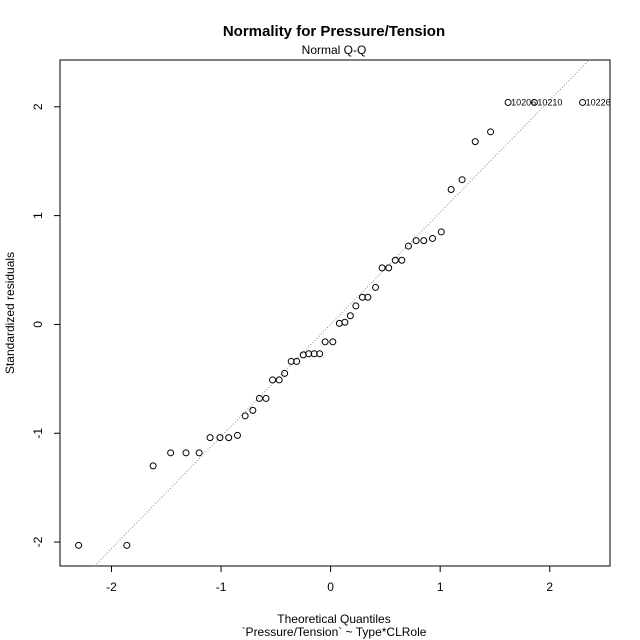 The height and width of the screenshot is (640, 640). I want to click on y-tick-label: 0, so click(38, 324).